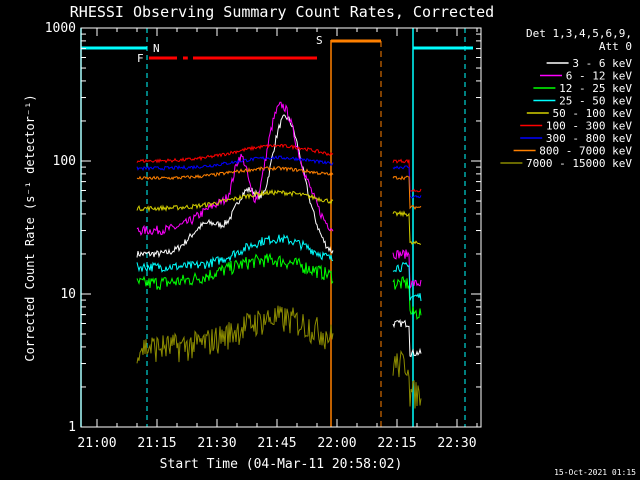  What do you see at coordinates (60, 28) in the screenshot?
I see `y-tick-label: 1000` at bounding box center [60, 28].